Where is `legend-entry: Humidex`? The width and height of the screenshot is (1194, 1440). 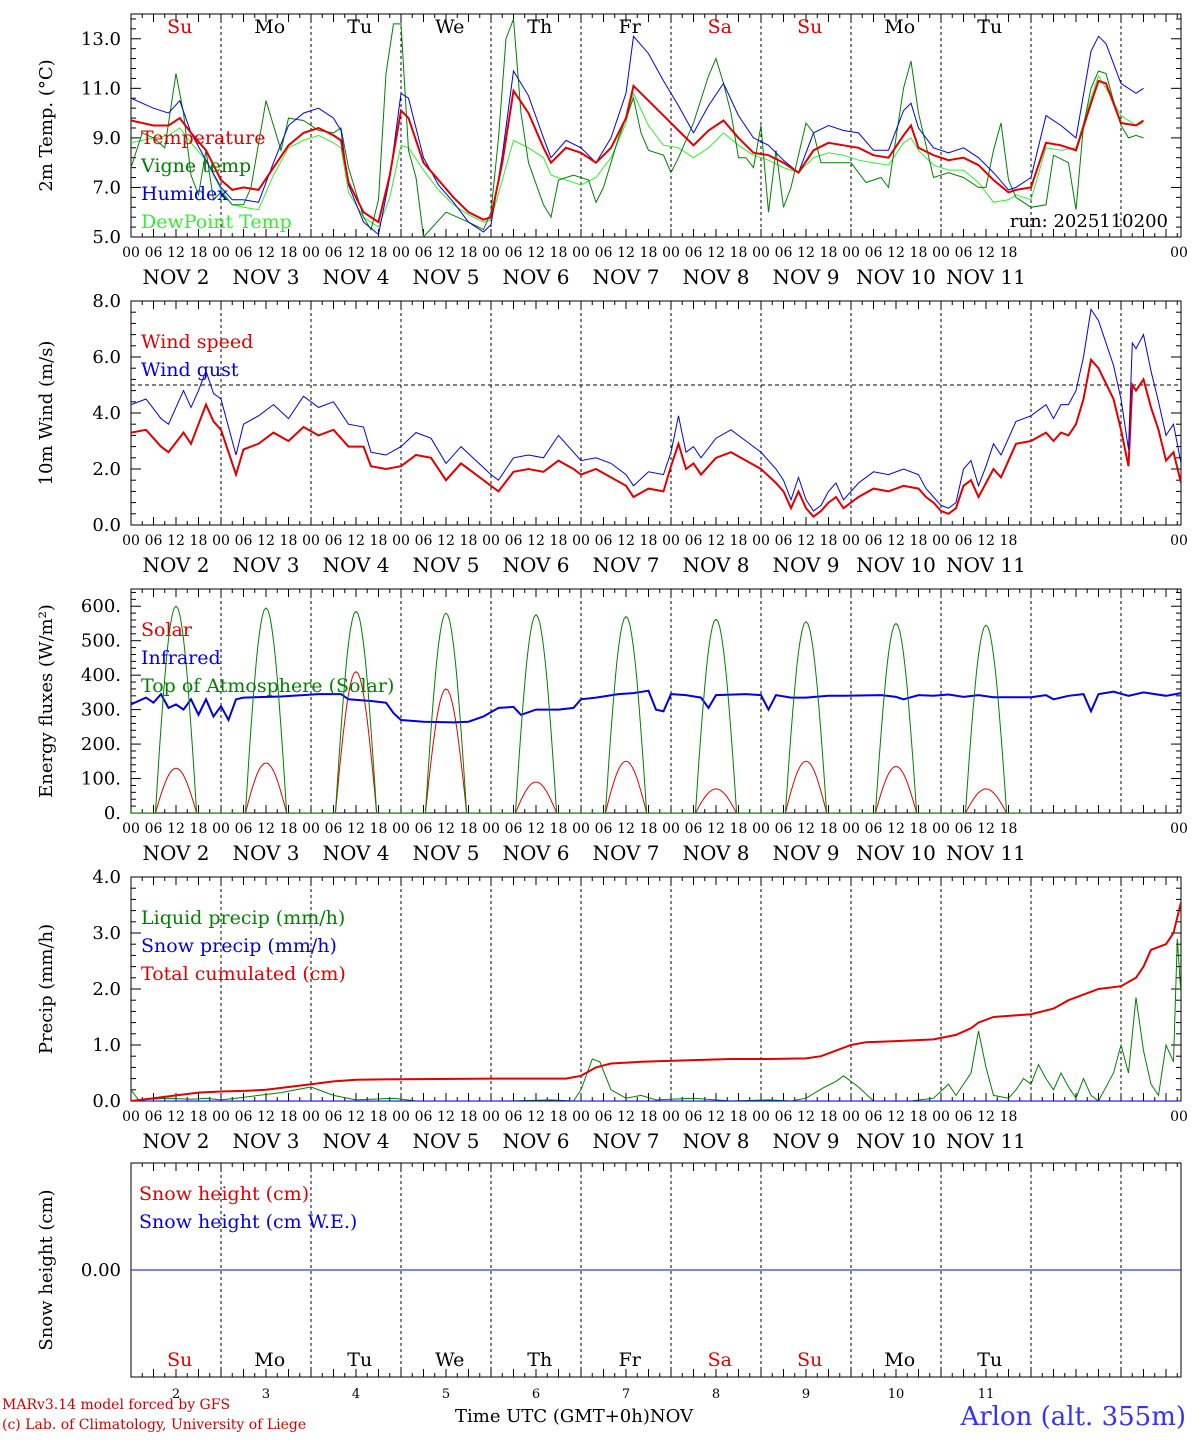
legend-entry: Humidex is located at coordinates (184, 194).